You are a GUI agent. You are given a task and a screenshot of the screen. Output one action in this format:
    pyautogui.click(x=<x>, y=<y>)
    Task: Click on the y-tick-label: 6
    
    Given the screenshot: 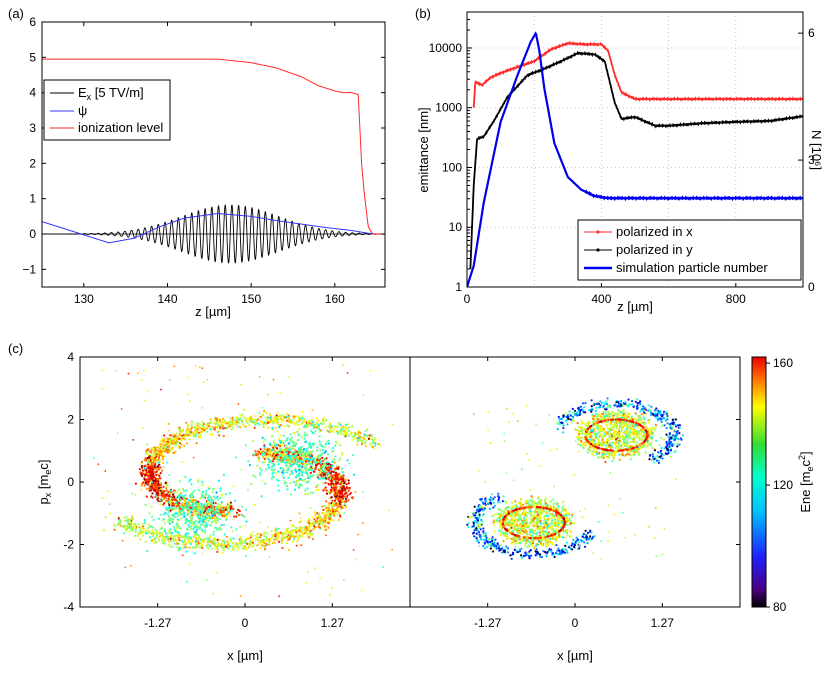 What is the action you would take?
    pyautogui.click(x=32, y=22)
    